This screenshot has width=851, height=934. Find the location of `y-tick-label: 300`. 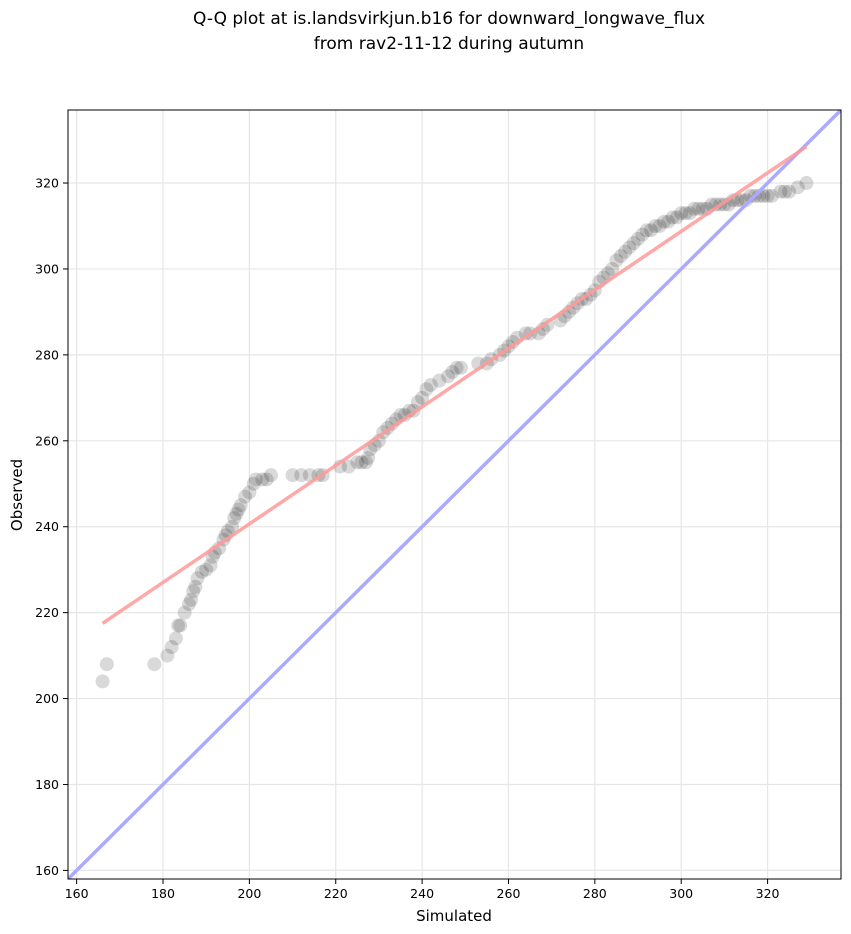

y-tick-label: 300 is located at coordinates (47, 268).